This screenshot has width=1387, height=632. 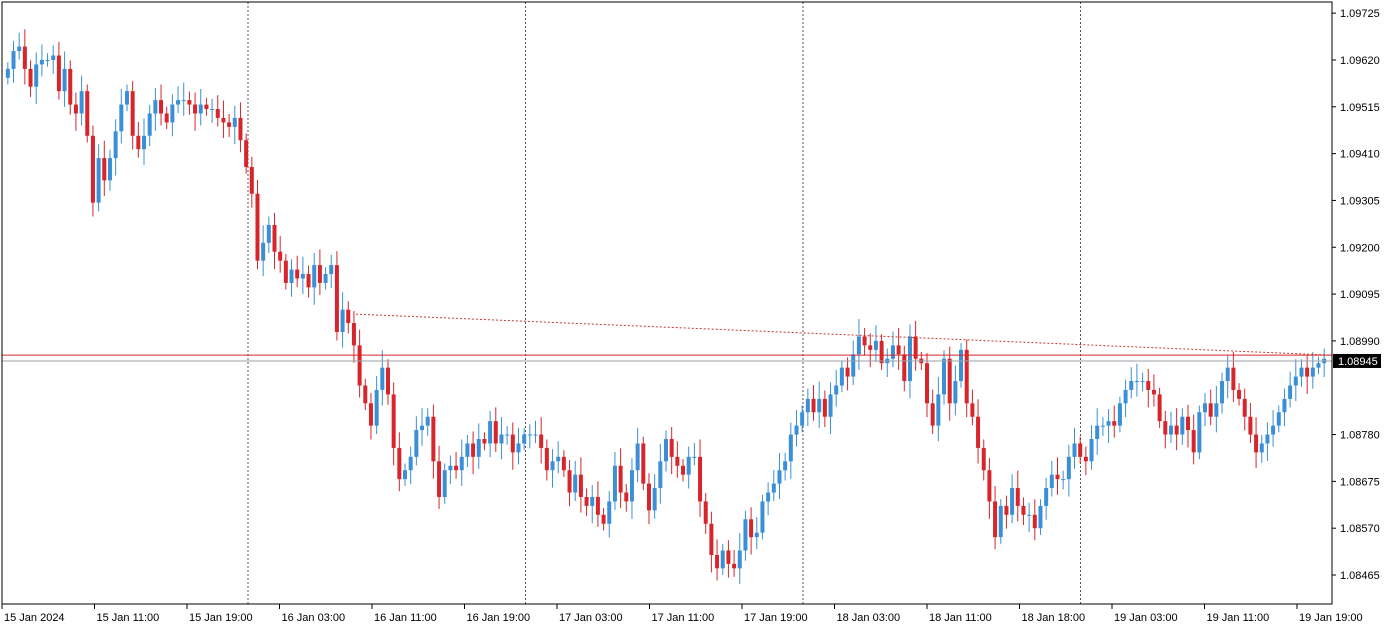 What do you see at coordinates (1238, 618) in the screenshot?
I see `x-axis-tick-label: 19 Jan 11:00` at bounding box center [1238, 618].